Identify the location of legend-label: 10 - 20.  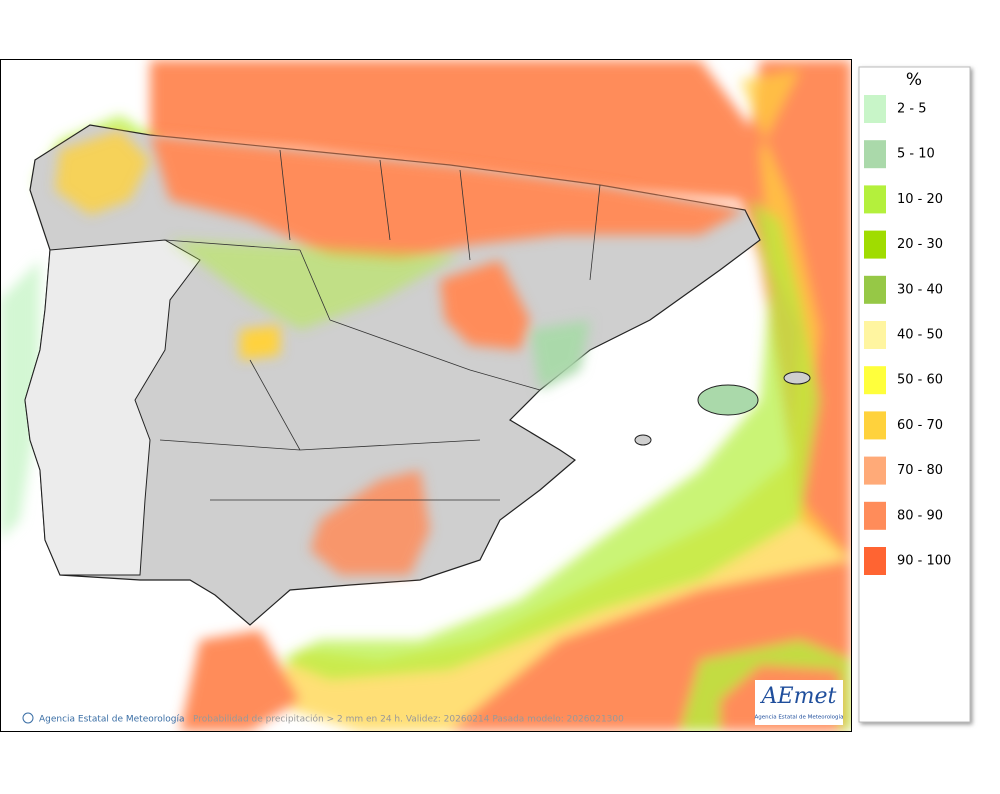
(920, 199).